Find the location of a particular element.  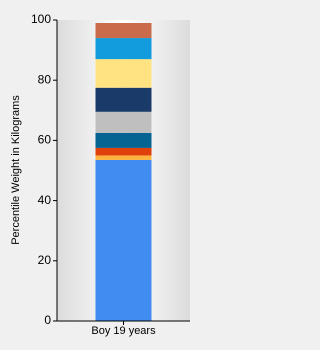

y-tick-label: 60 is located at coordinates (45, 140).